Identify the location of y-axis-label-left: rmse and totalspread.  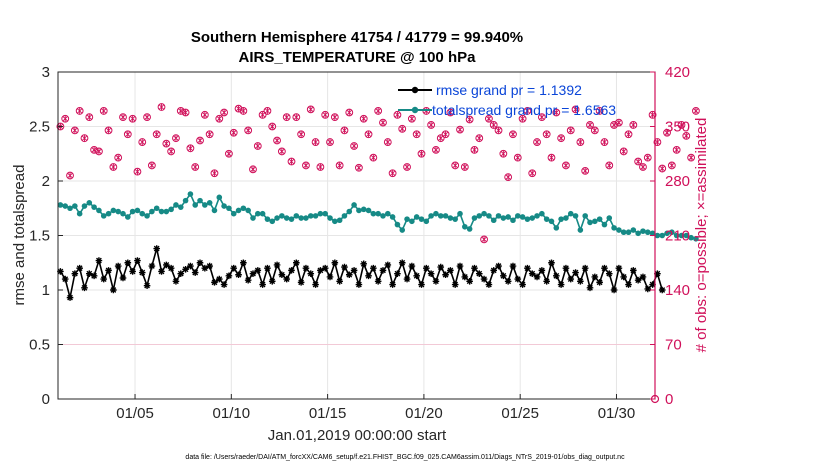
(19, 235).